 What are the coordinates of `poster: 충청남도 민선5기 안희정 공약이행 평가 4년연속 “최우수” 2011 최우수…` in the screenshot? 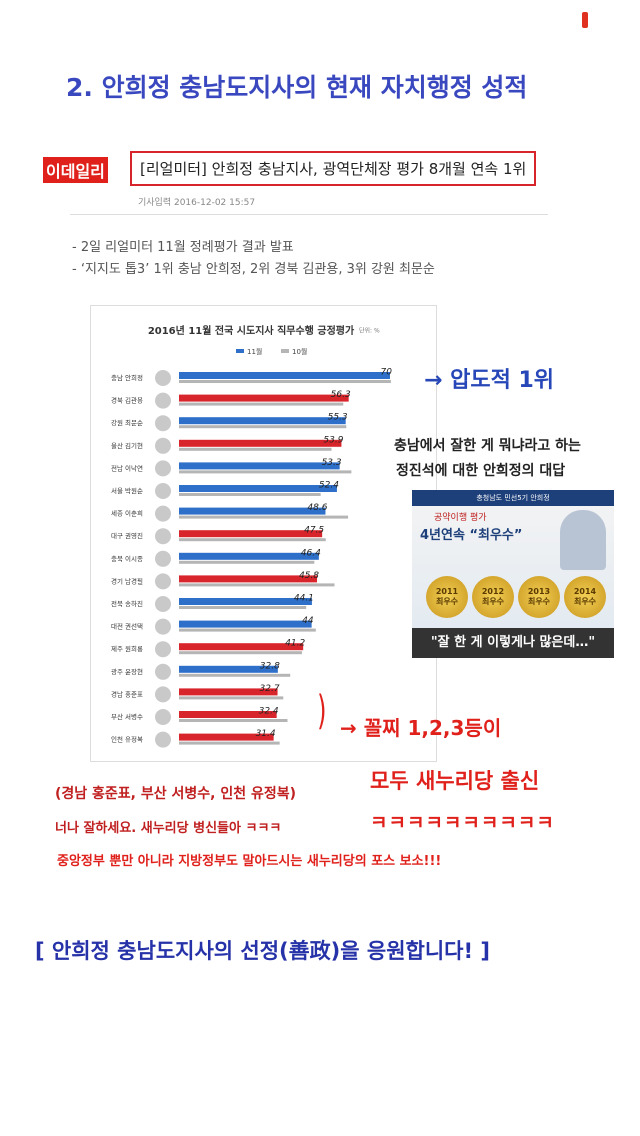 It's located at (513, 574).